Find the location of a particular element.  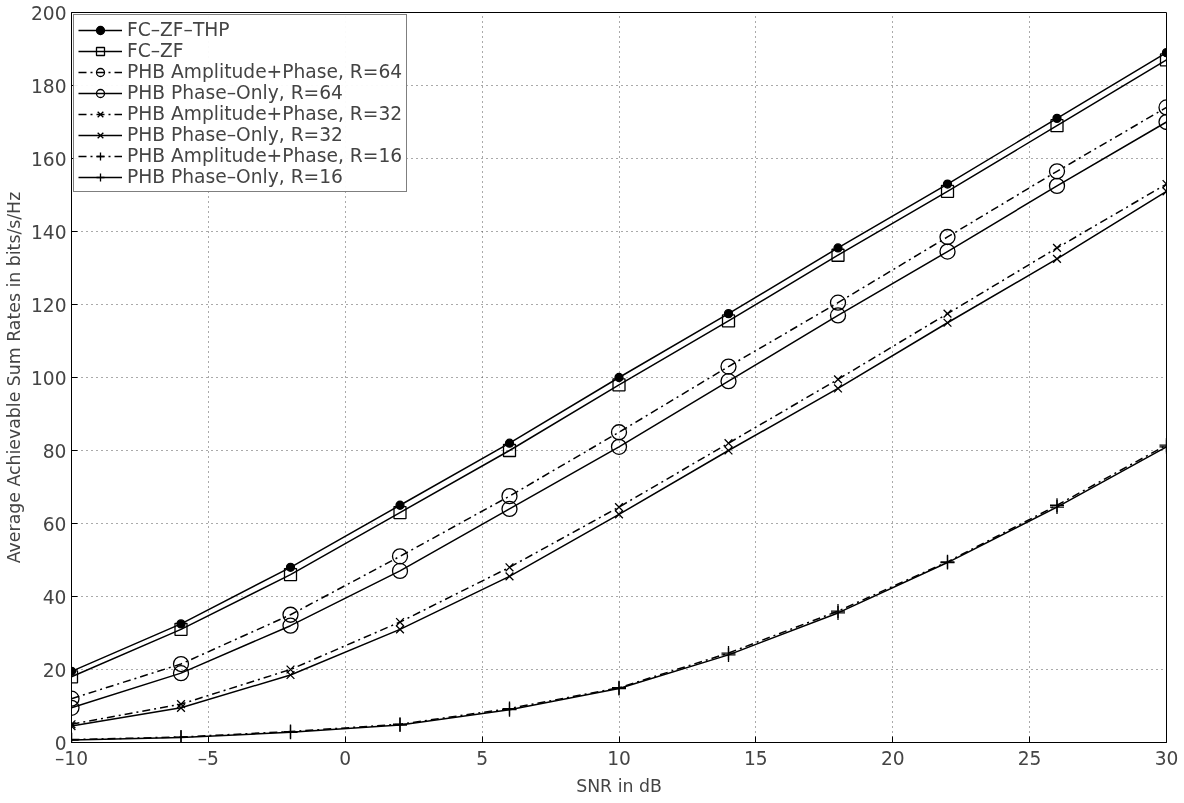

y-tick-label: 20 is located at coordinates (54, 670).